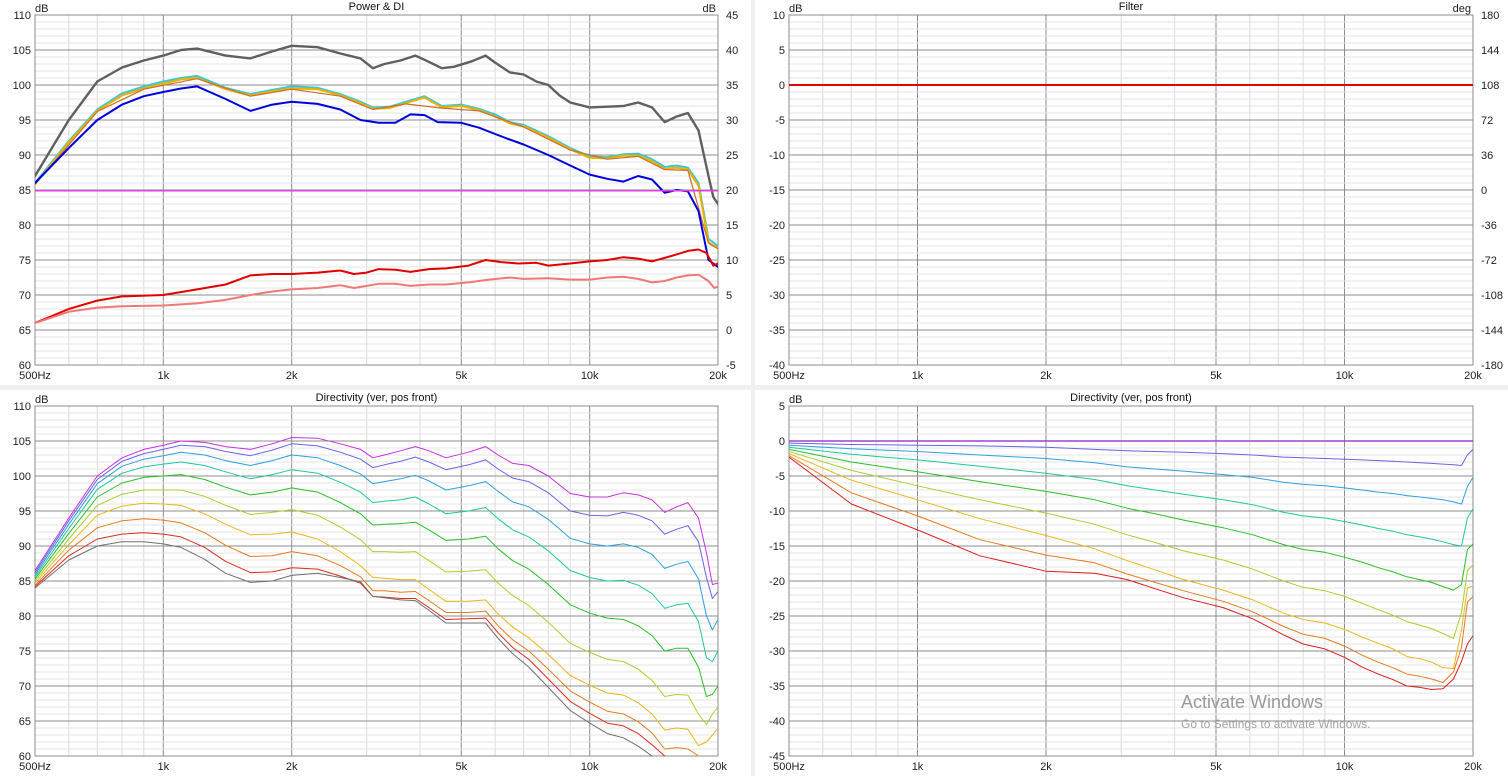 This screenshot has height=776, width=1508. I want to click on watermark-title: Activate Windows, so click(1252, 702).